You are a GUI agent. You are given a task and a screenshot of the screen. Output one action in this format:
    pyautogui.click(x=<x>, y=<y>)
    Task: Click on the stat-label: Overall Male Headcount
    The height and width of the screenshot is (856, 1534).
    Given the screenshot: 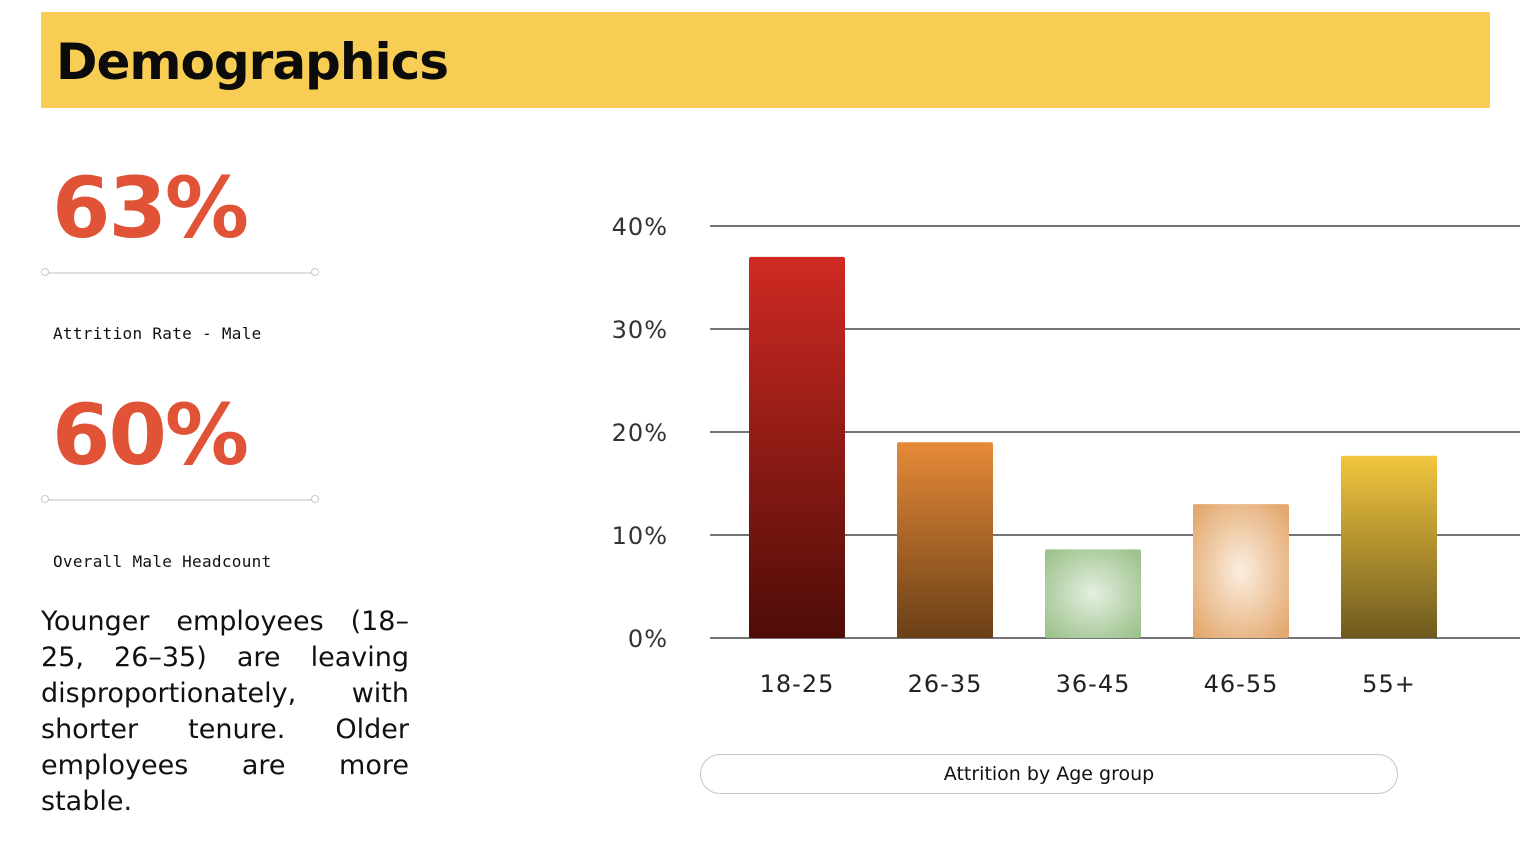 What is the action you would take?
    pyautogui.click(x=162, y=561)
    